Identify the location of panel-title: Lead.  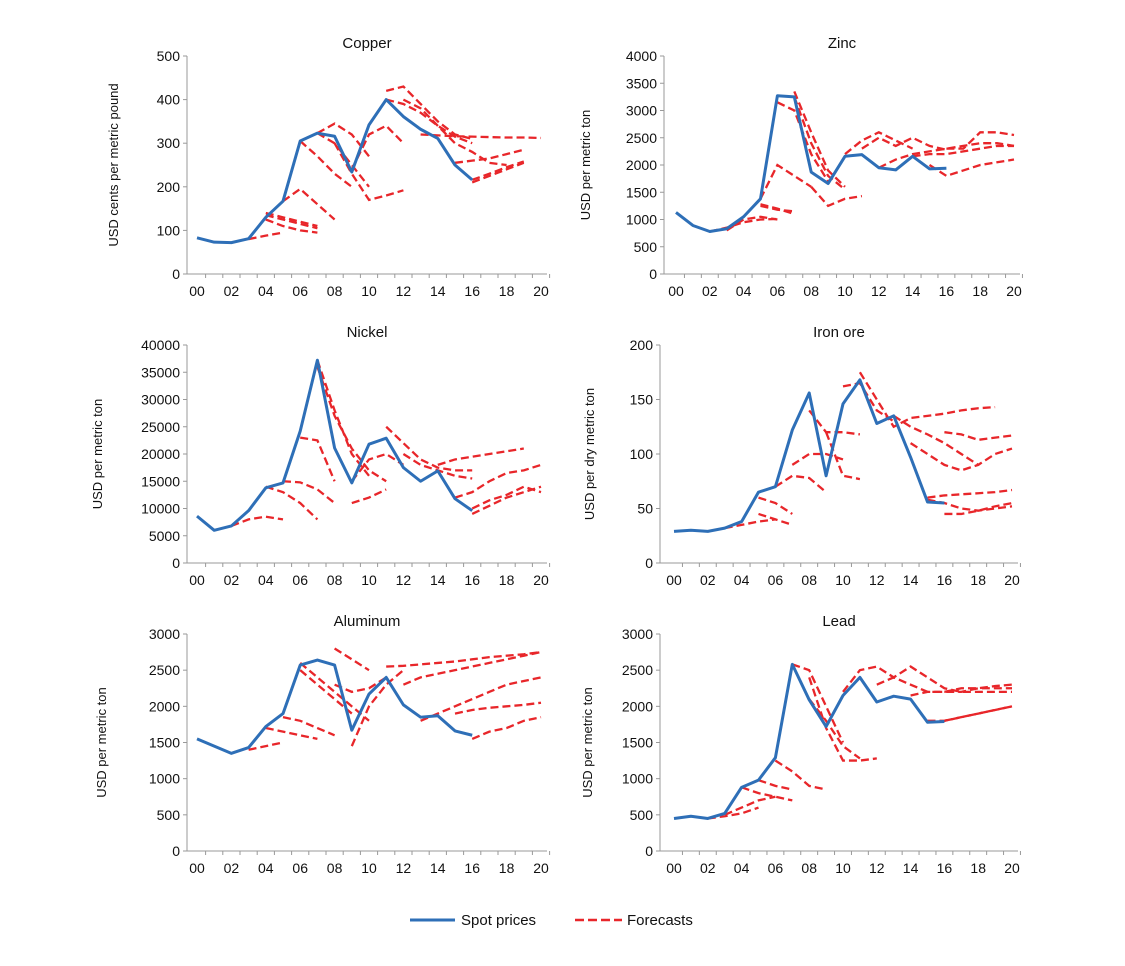
(838, 621).